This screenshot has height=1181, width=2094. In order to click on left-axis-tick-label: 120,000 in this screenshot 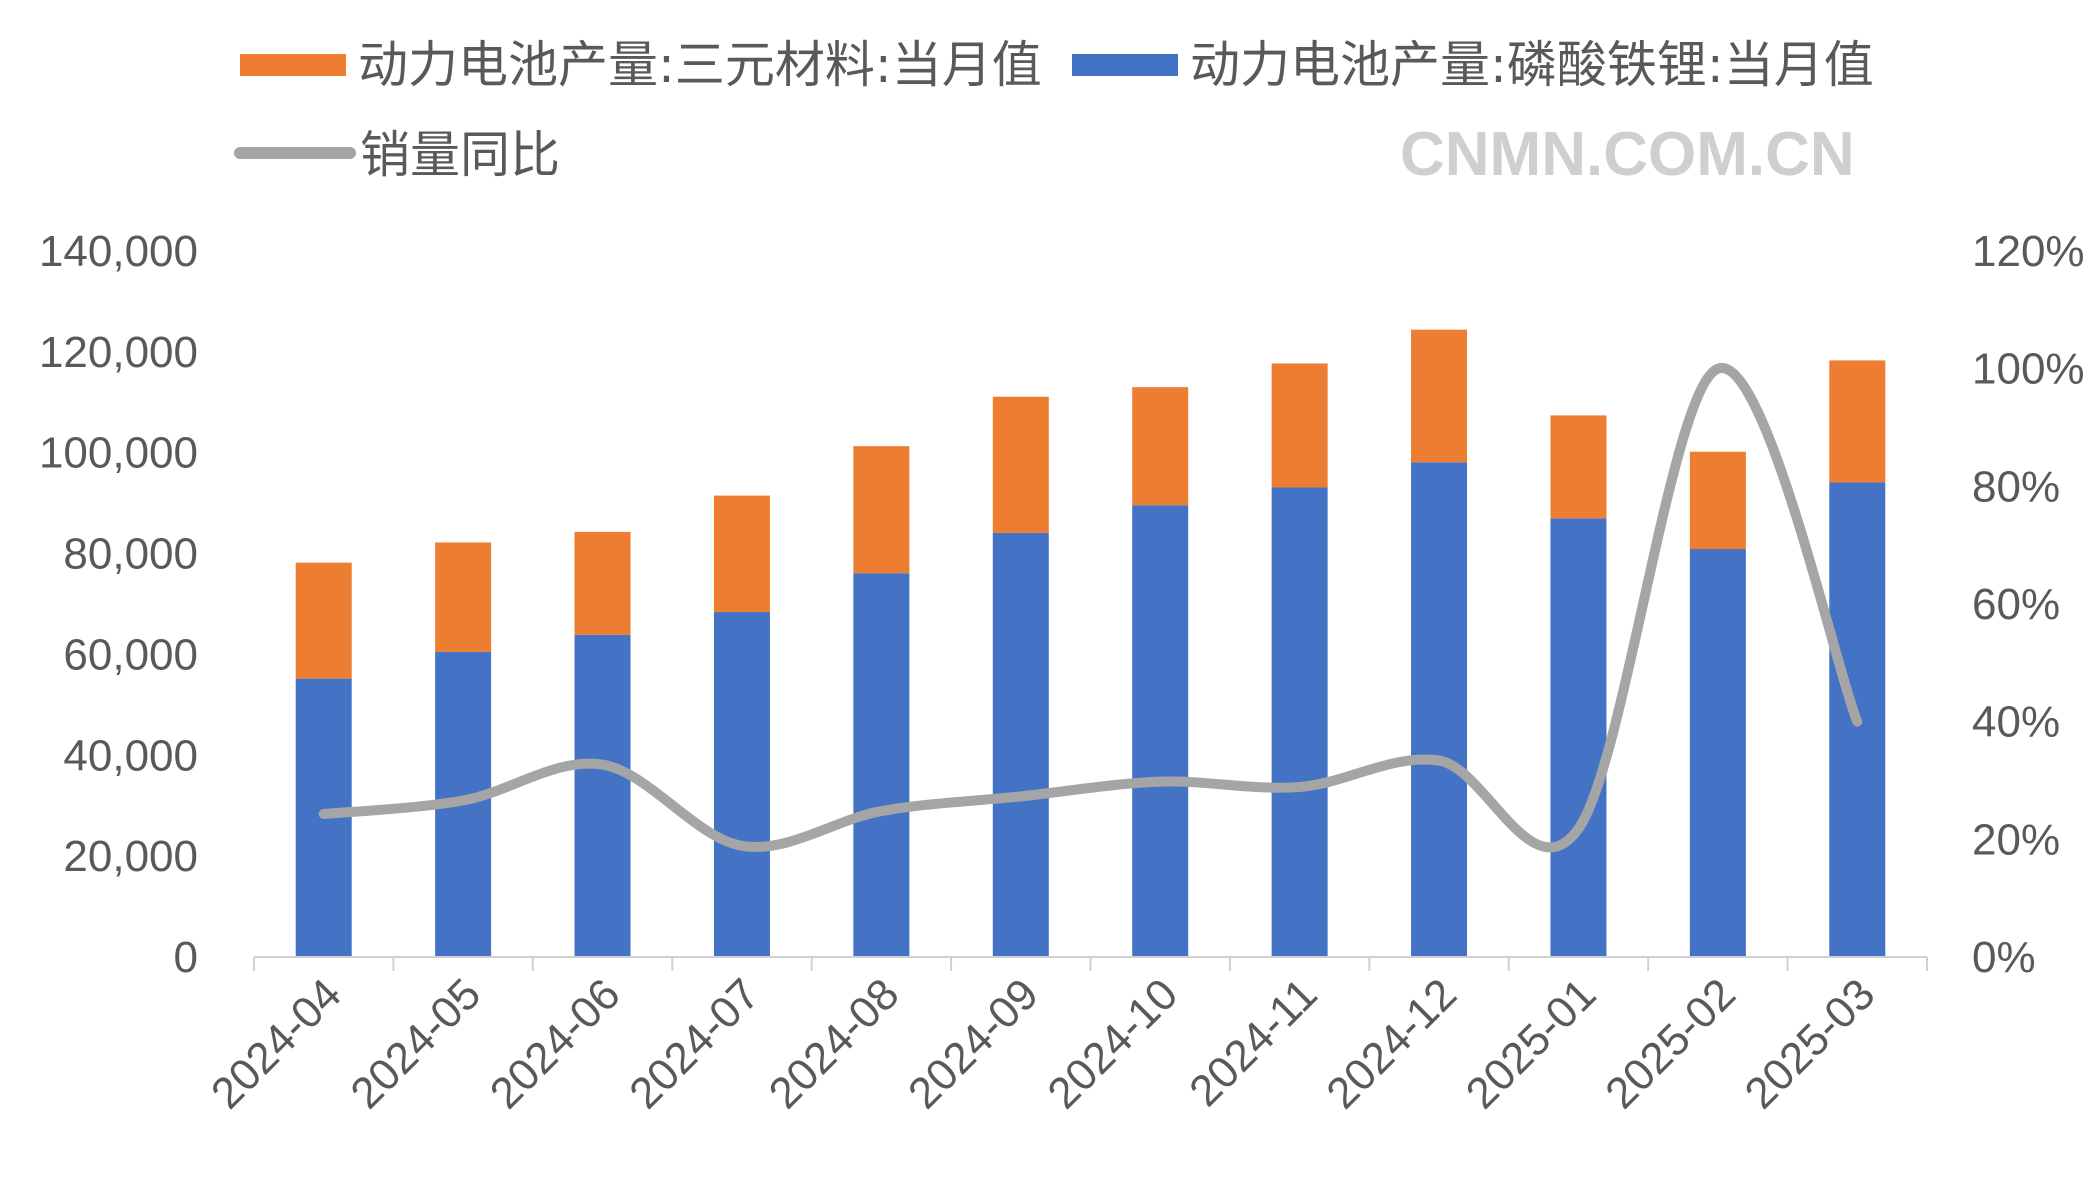, I will do `click(118, 352)`.